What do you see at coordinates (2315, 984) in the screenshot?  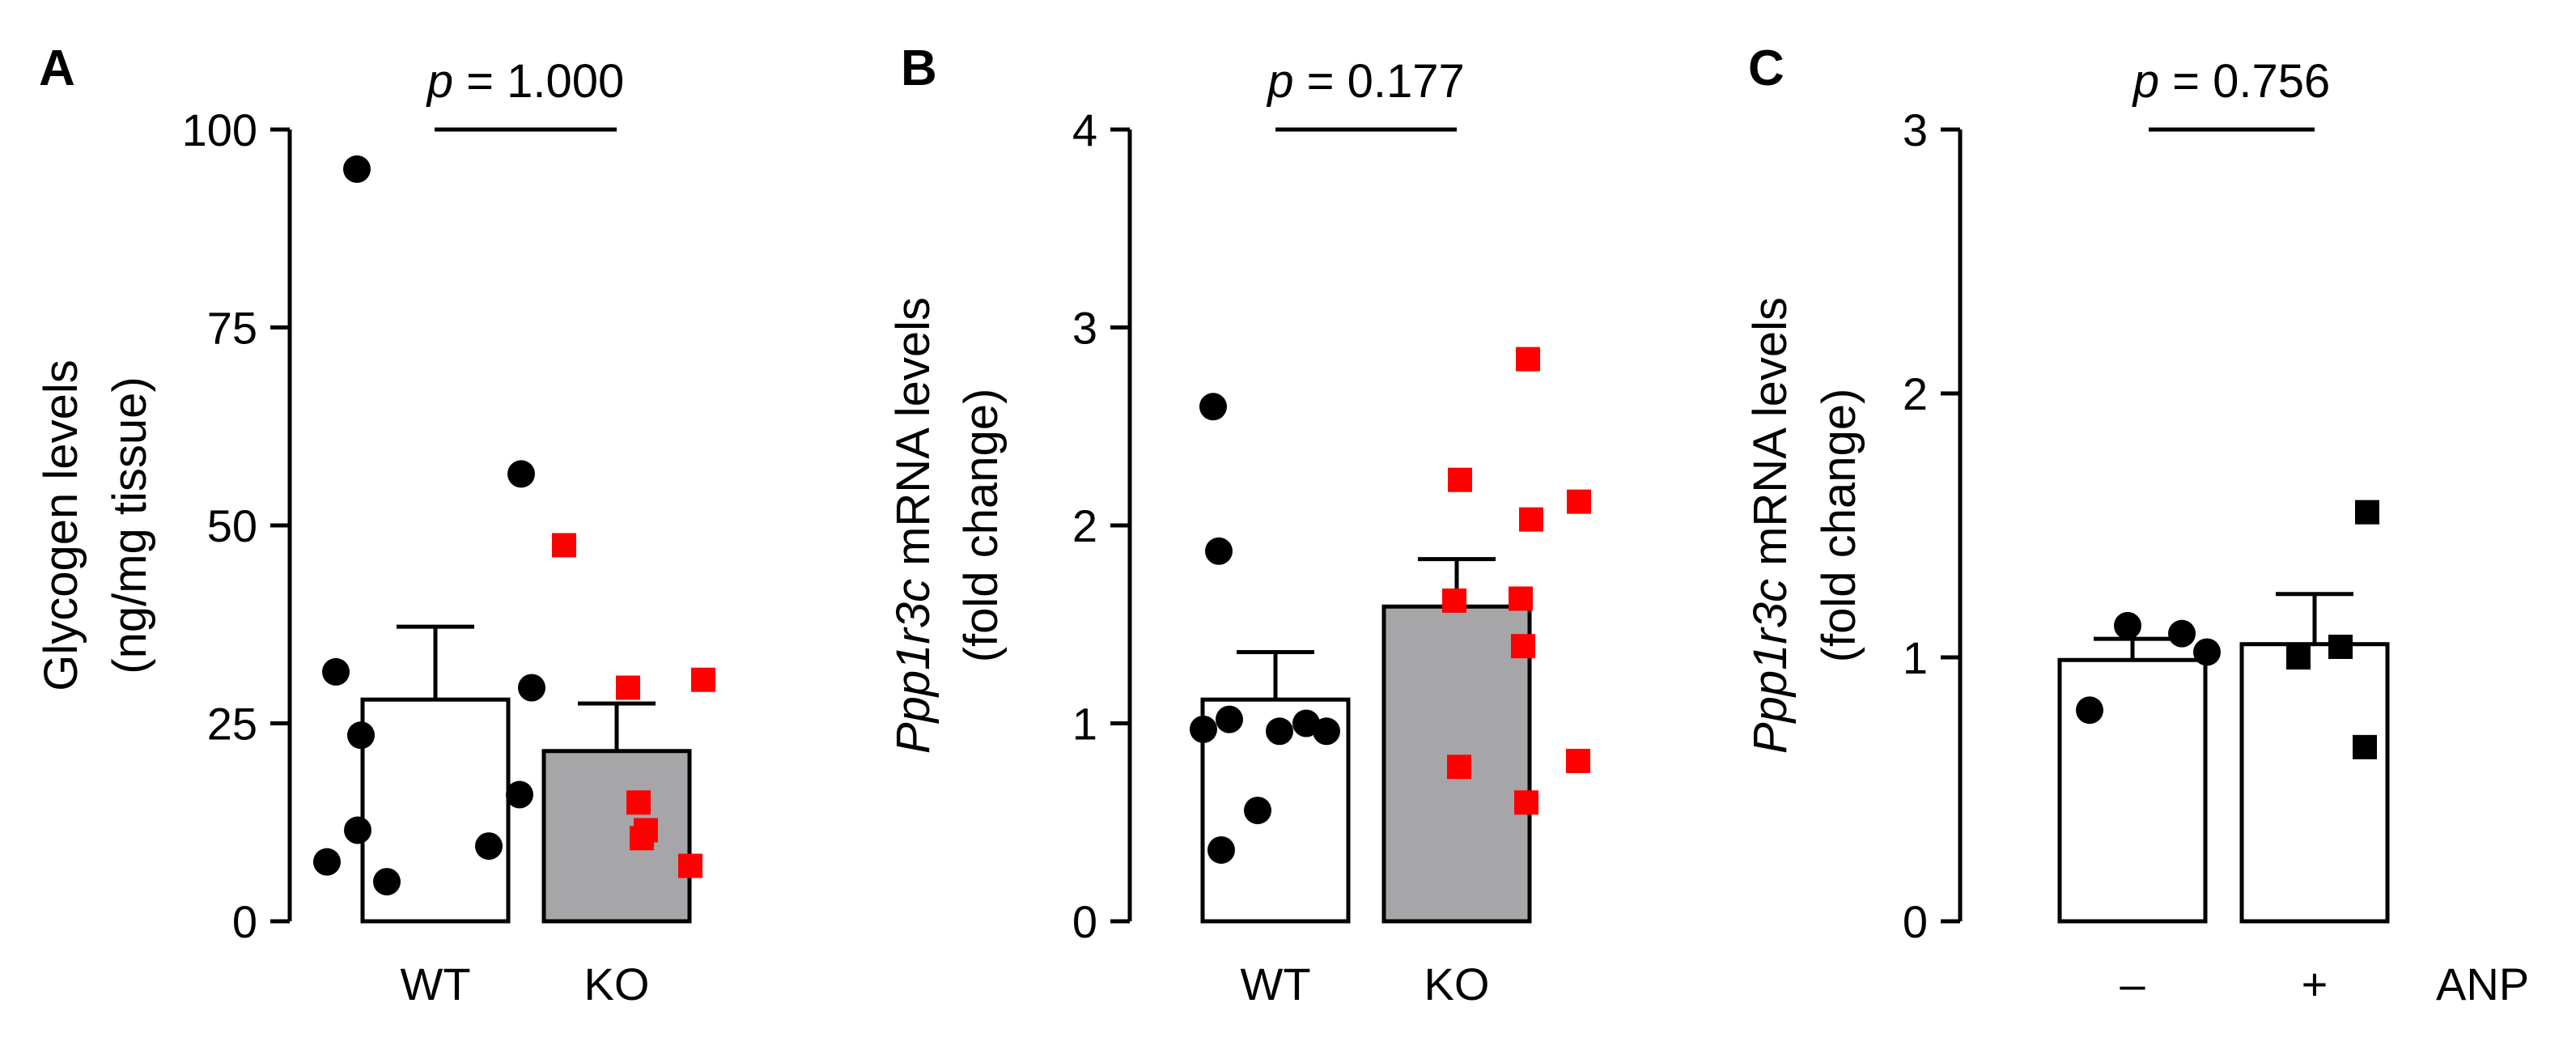 I see `x-category-label: +` at bounding box center [2315, 984].